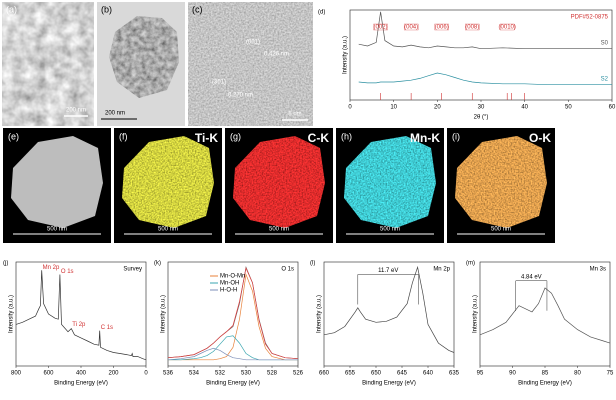 The height and width of the screenshot is (400, 616). Describe the element at coordinates (48, 374) in the screenshot. I see `x-tick-label: 600` at that location.